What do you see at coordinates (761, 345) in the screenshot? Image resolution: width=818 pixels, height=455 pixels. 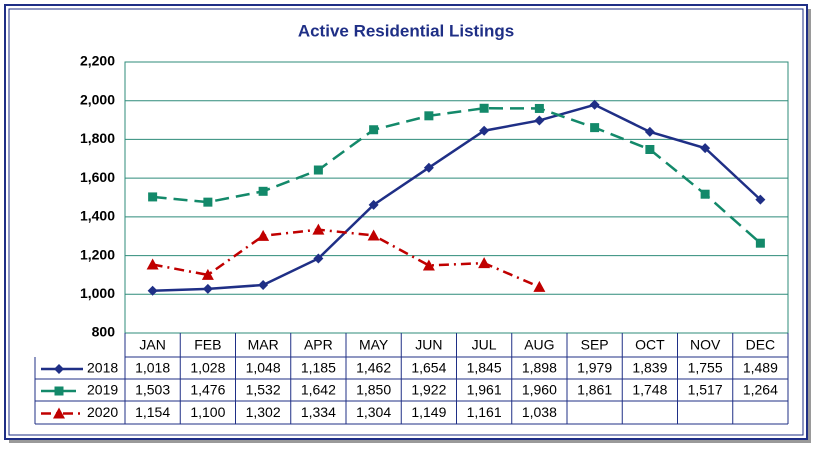 I see `x-tick-label: DEC` at bounding box center [761, 345].